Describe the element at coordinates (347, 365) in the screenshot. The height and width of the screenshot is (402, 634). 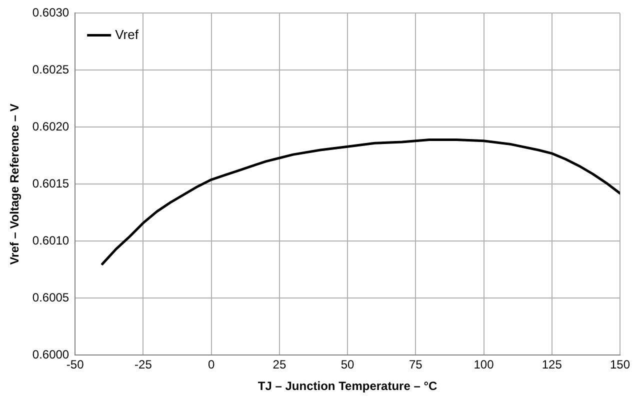
I see `x-tick-label: 50` at that location.